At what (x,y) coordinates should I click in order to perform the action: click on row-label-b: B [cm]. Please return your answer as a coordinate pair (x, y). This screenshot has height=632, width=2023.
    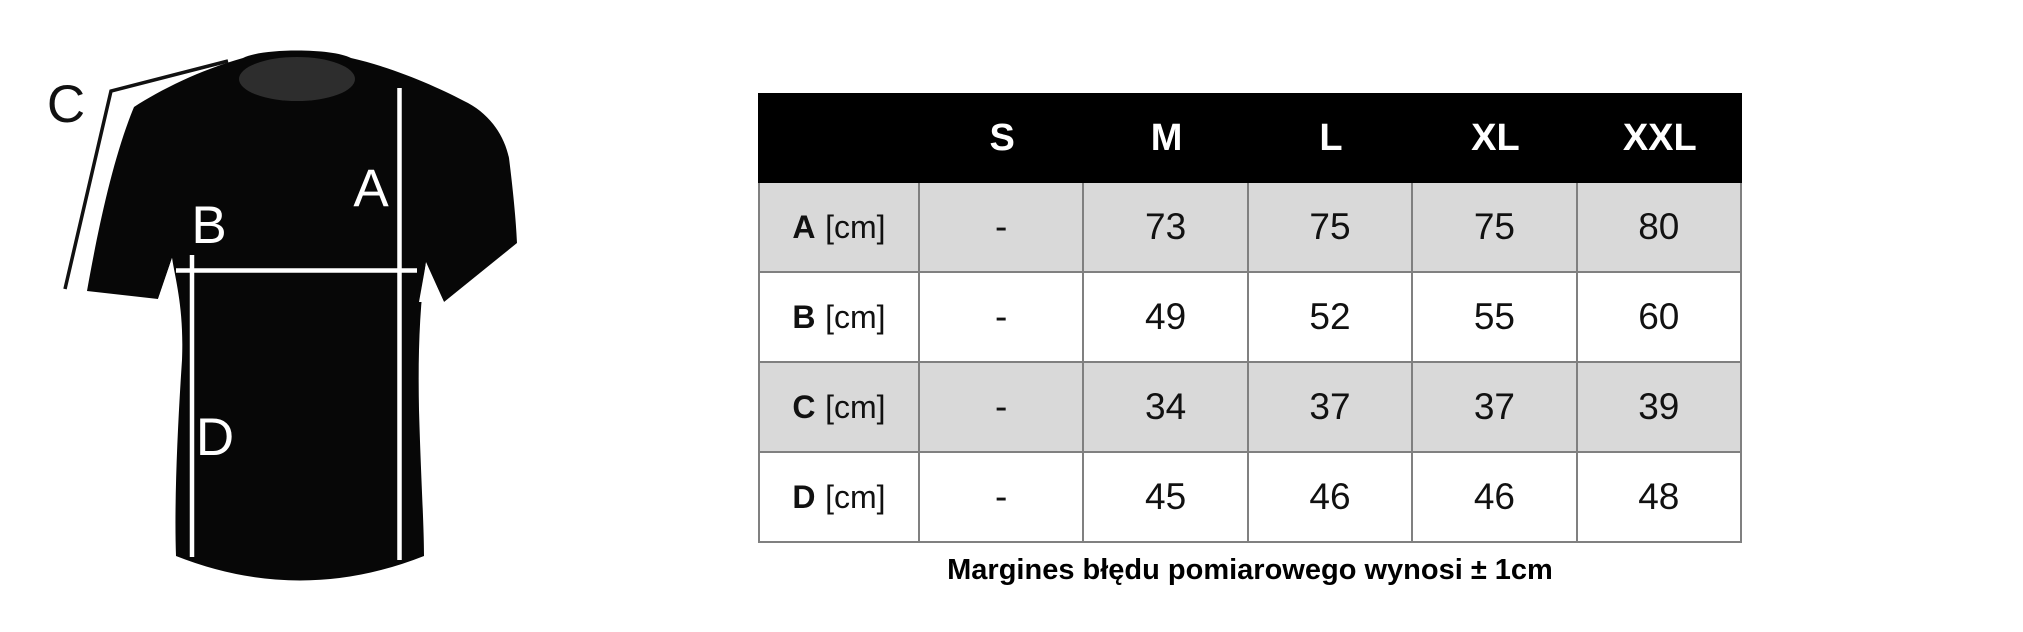
    Looking at the image, I should click on (839, 318).